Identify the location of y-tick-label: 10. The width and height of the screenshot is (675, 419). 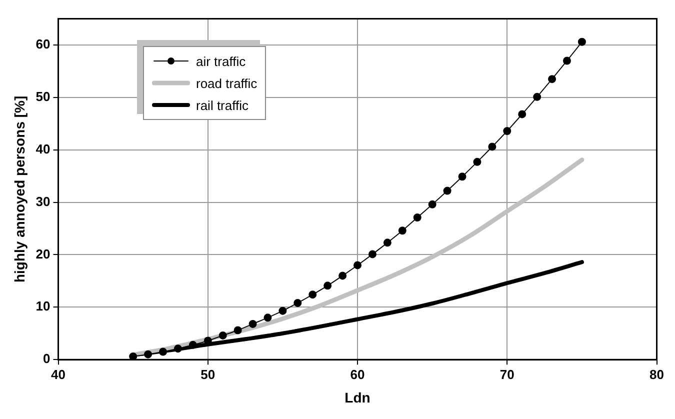
(43, 306).